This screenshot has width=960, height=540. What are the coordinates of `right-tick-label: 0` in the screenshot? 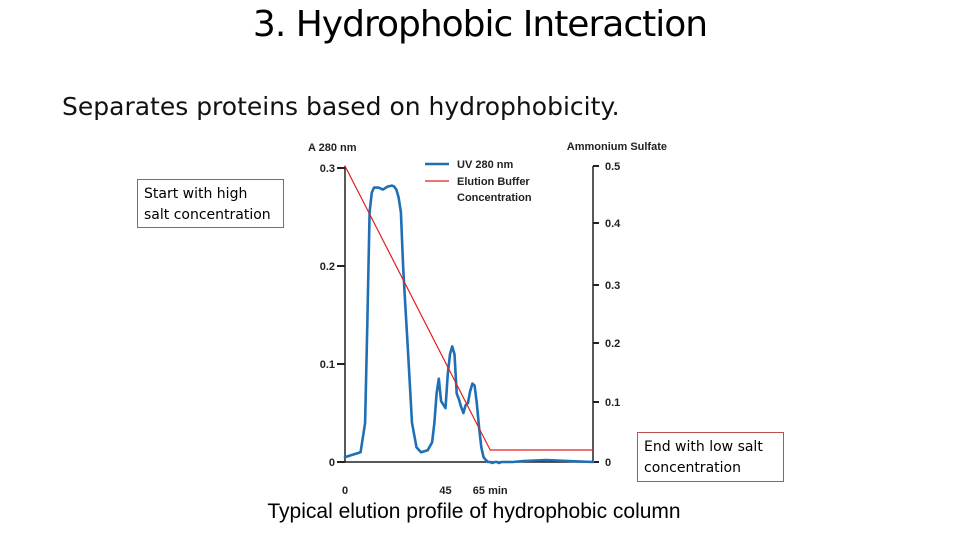 It's located at (608, 463).